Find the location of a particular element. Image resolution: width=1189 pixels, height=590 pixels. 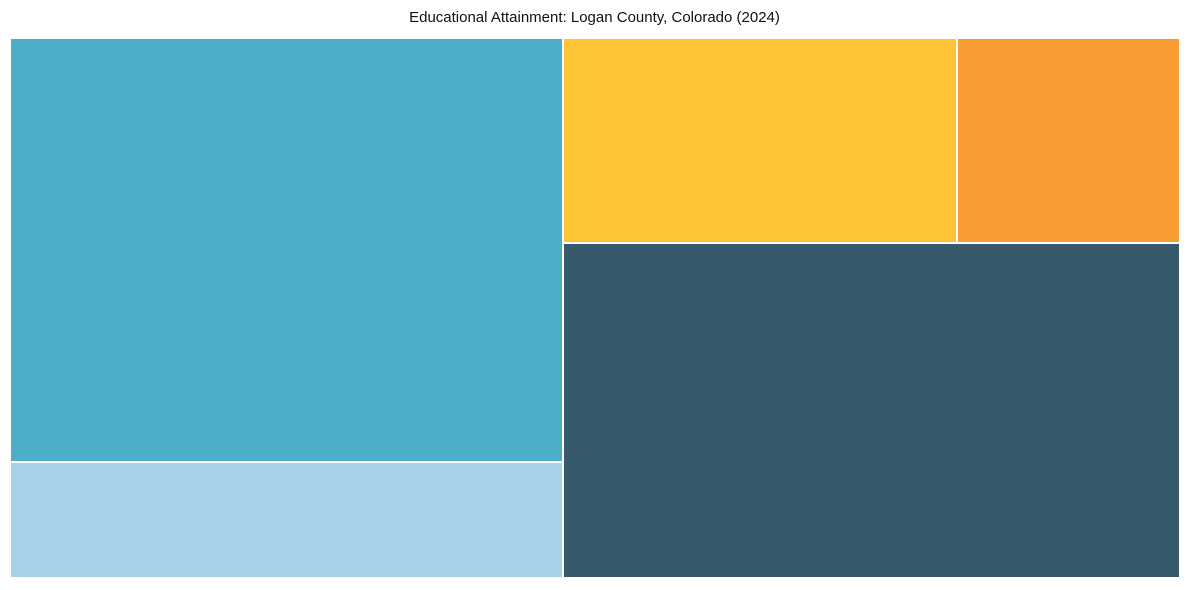

orange-segment-tile is located at coordinates (1068, 140).